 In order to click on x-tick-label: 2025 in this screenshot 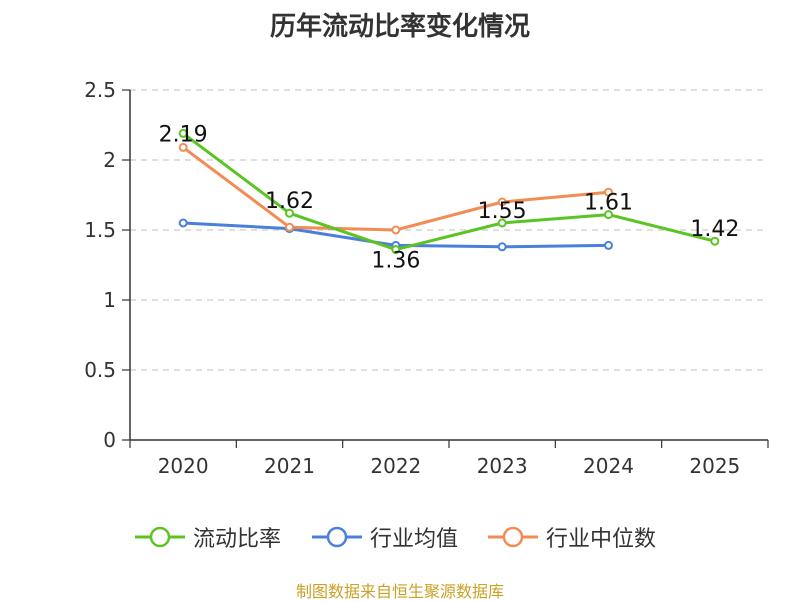, I will do `click(714, 466)`.